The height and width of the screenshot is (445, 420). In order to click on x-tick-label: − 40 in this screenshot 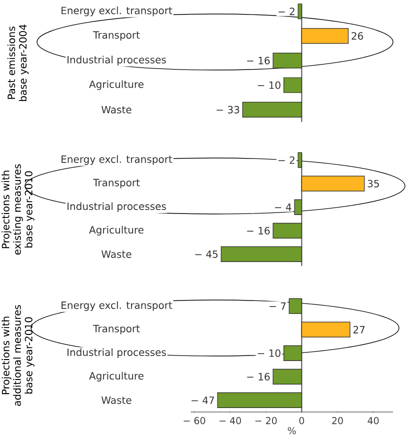, I will do `click(230, 420)`.